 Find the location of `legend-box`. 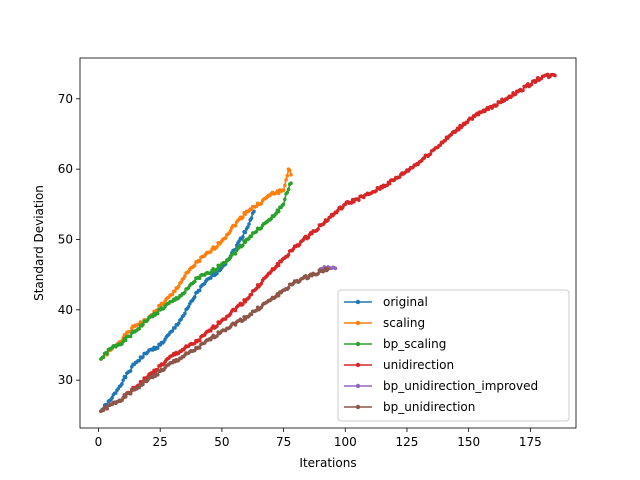

legend-box is located at coordinates (453, 355).